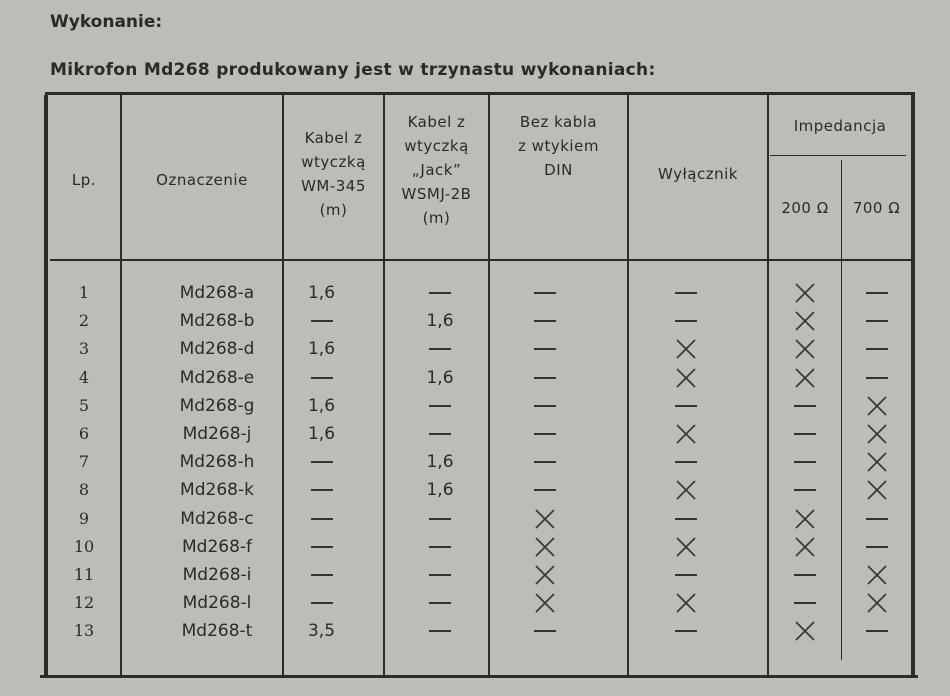  Describe the element at coordinates (217, 405) in the screenshot. I see `cell-name: Md268-g` at that location.